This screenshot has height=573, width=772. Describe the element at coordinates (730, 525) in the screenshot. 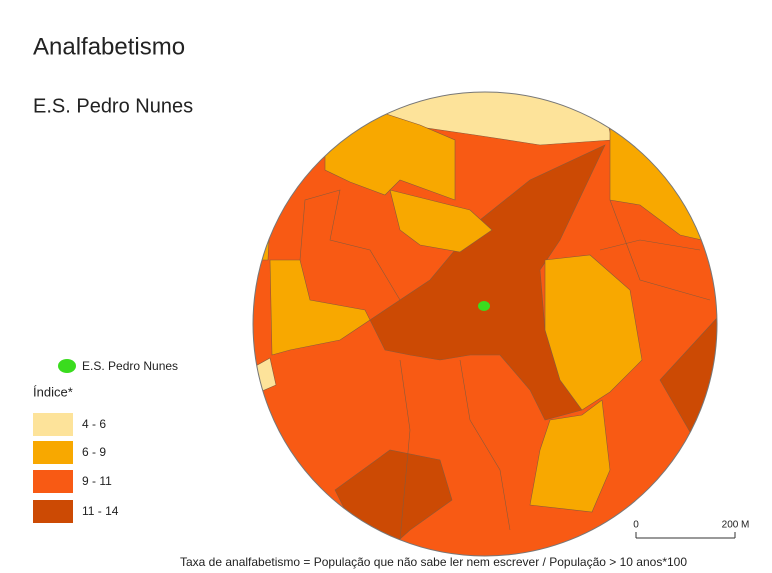

I see `scale-end: 200` at that location.